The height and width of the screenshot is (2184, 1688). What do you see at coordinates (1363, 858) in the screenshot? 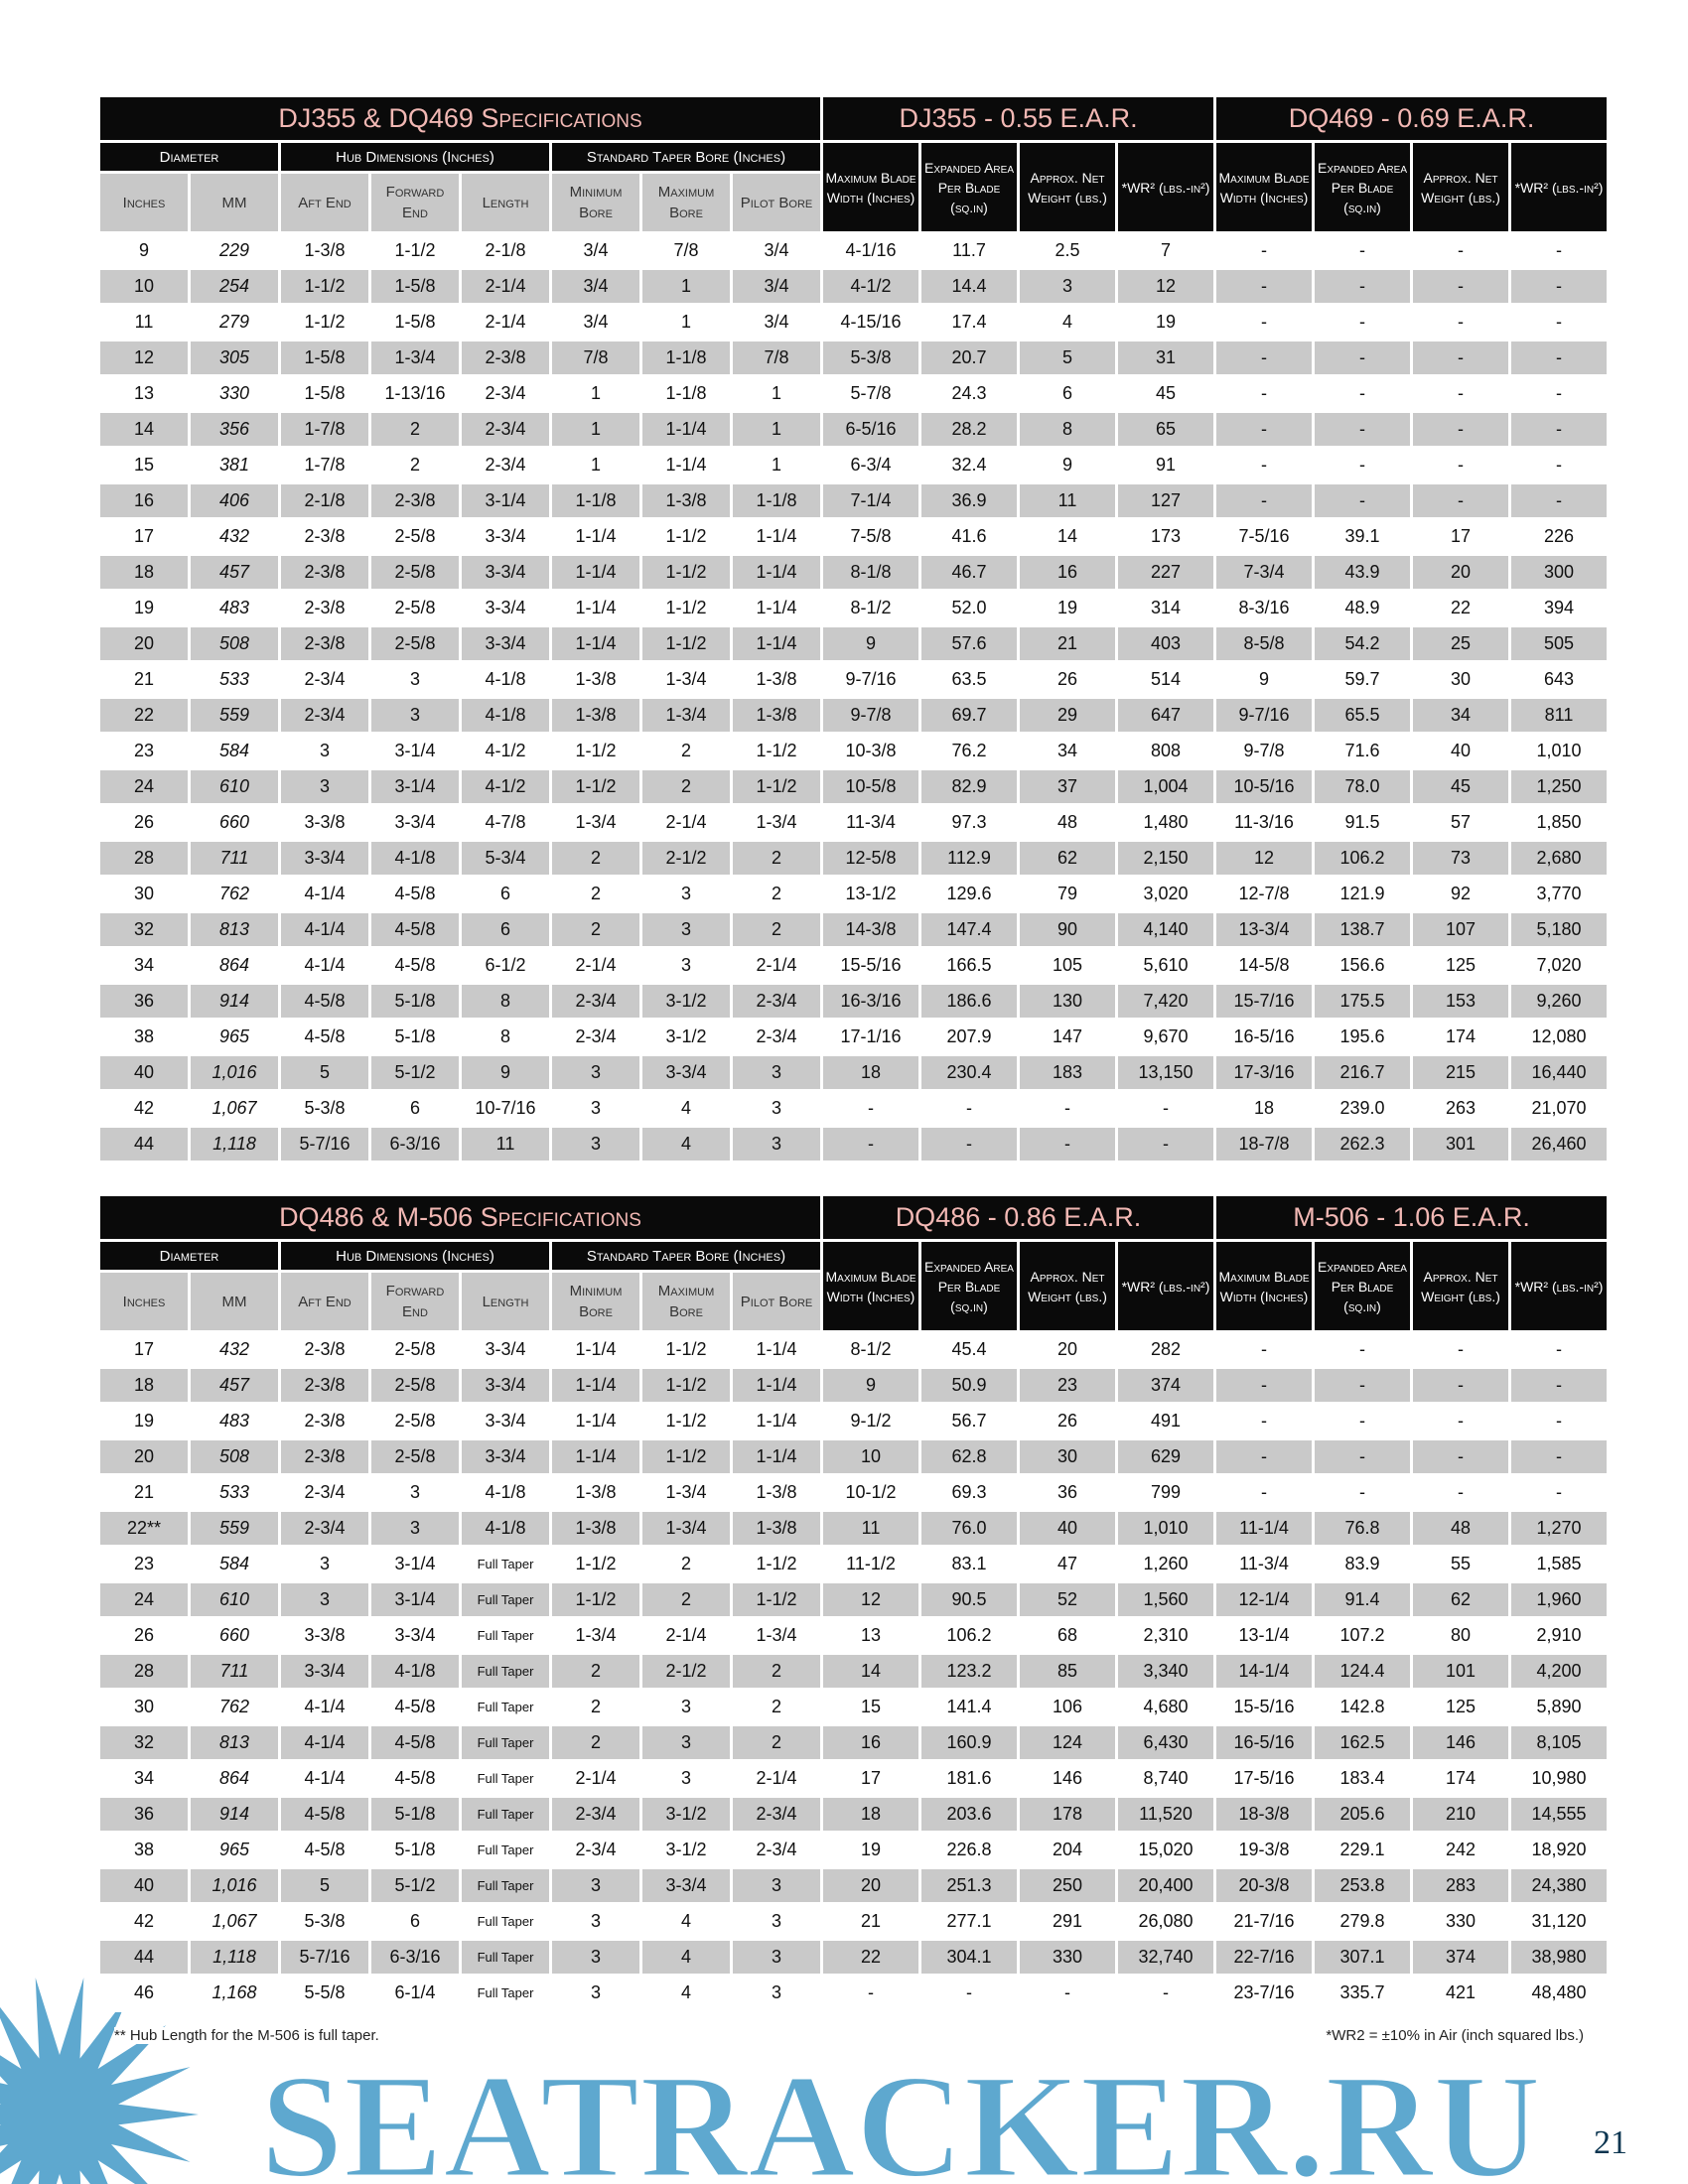
I see `table-cell: 106.2` at bounding box center [1363, 858].